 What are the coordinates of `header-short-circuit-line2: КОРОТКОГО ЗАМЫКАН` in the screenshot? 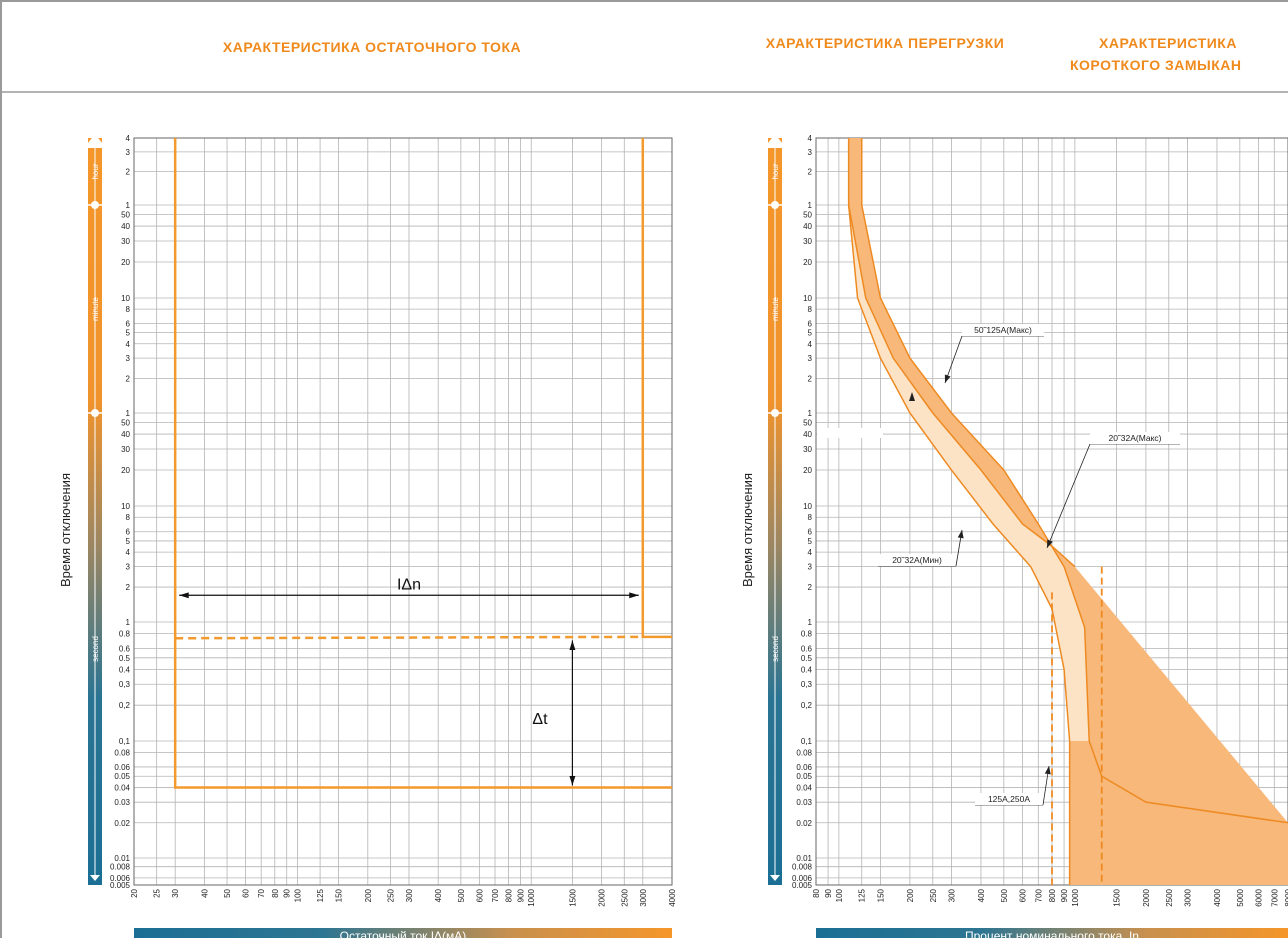 It's located at (1156, 65).